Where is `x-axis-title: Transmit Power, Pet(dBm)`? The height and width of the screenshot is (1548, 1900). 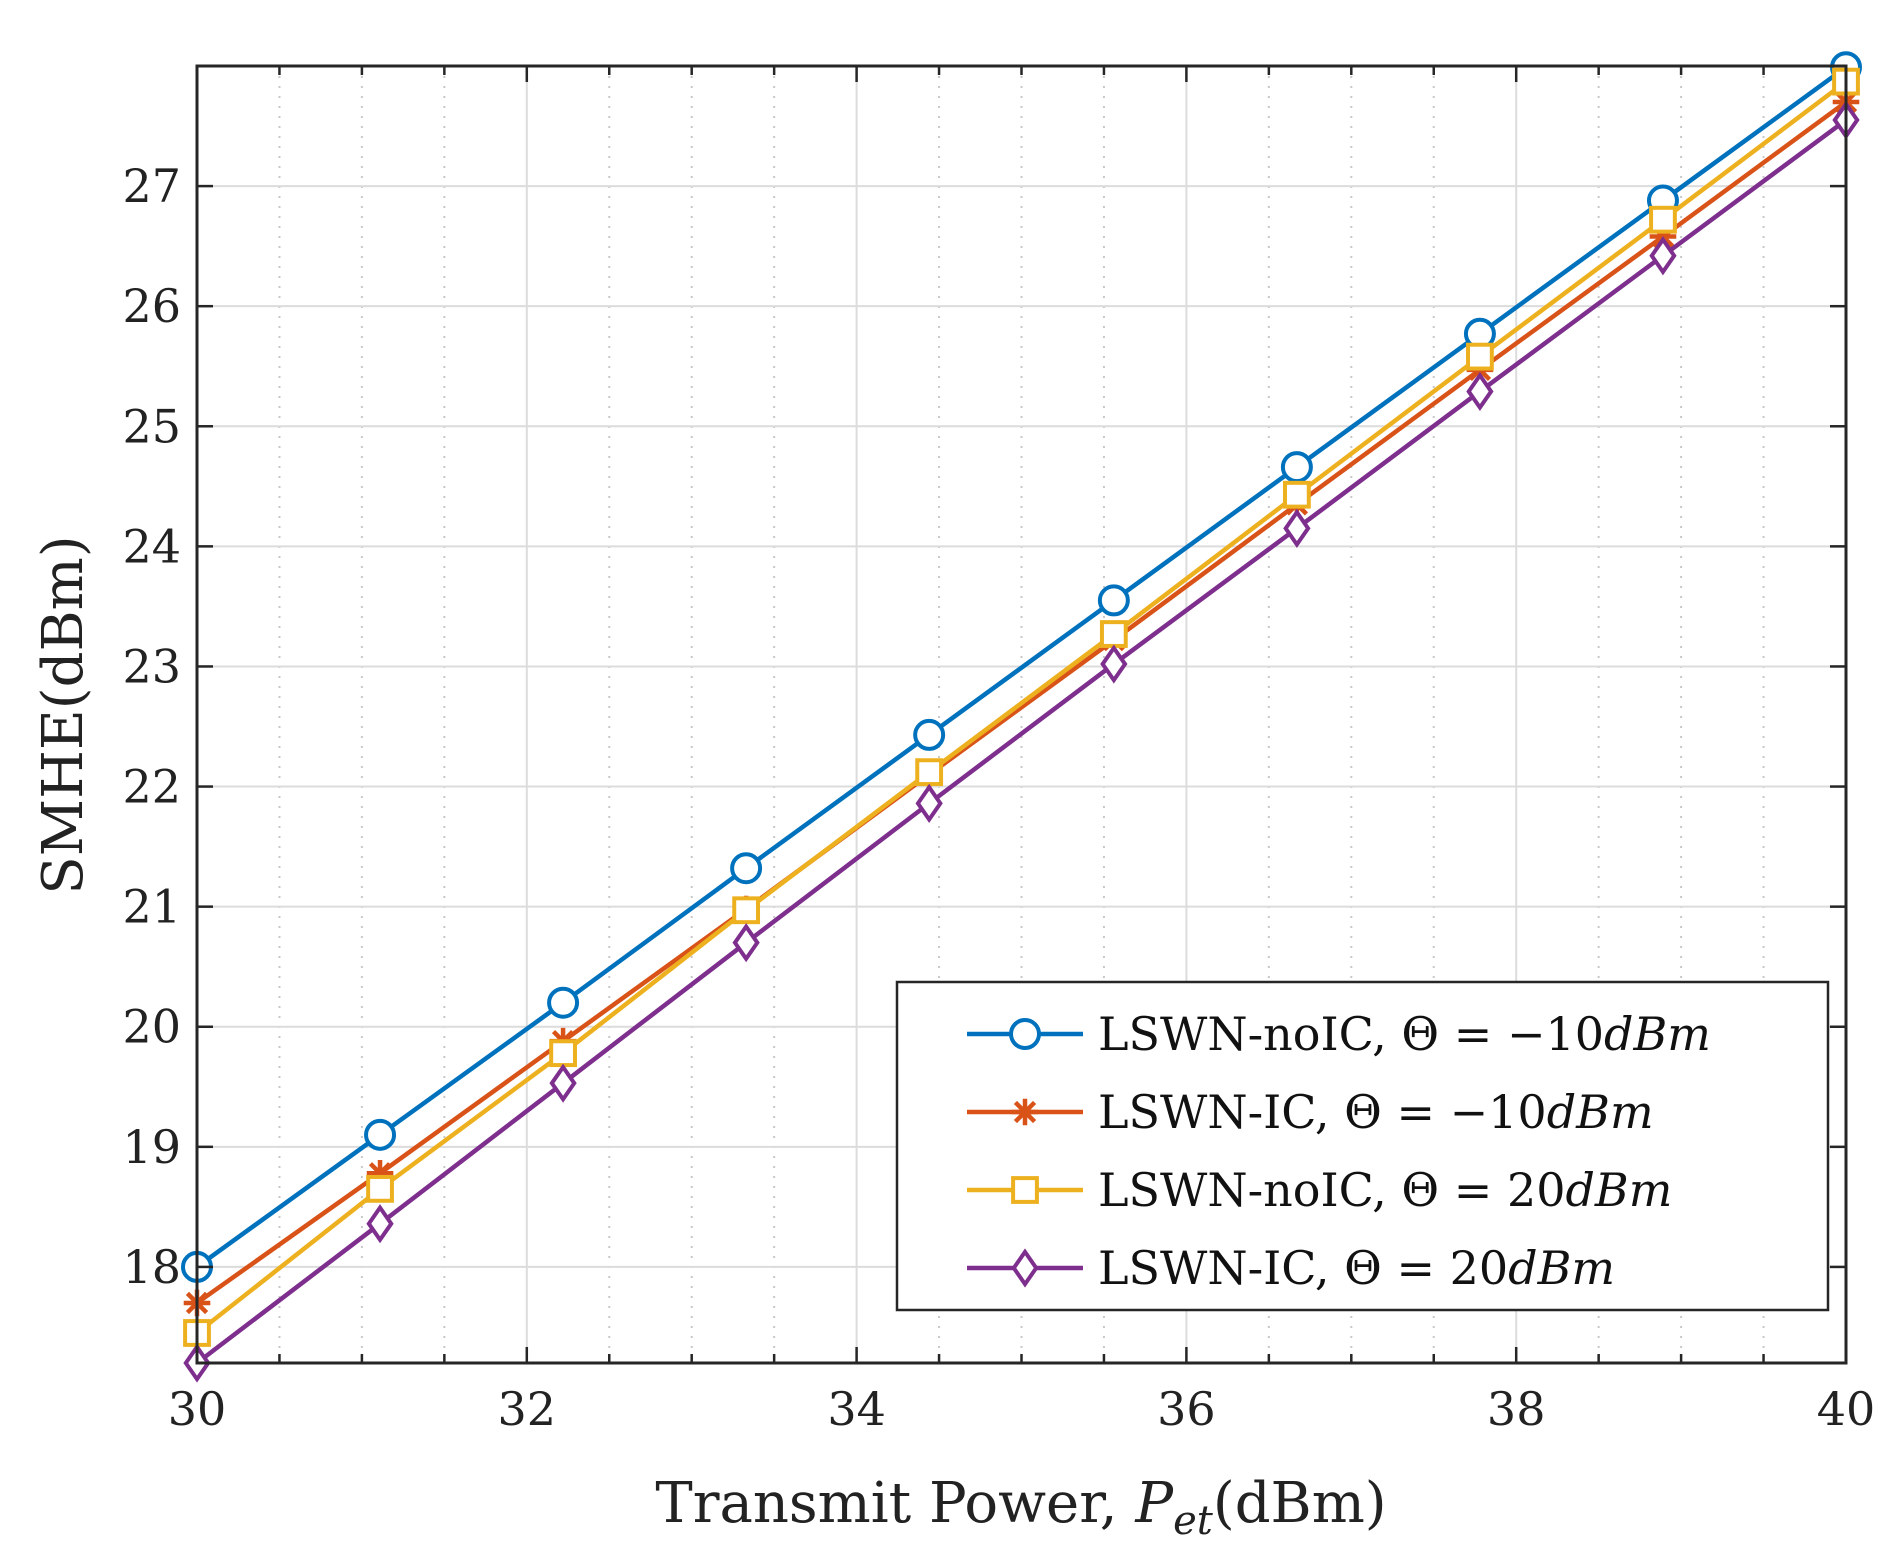
x-axis-title: Transmit Power, Pet(dBm) is located at coordinates (1020, 1507).